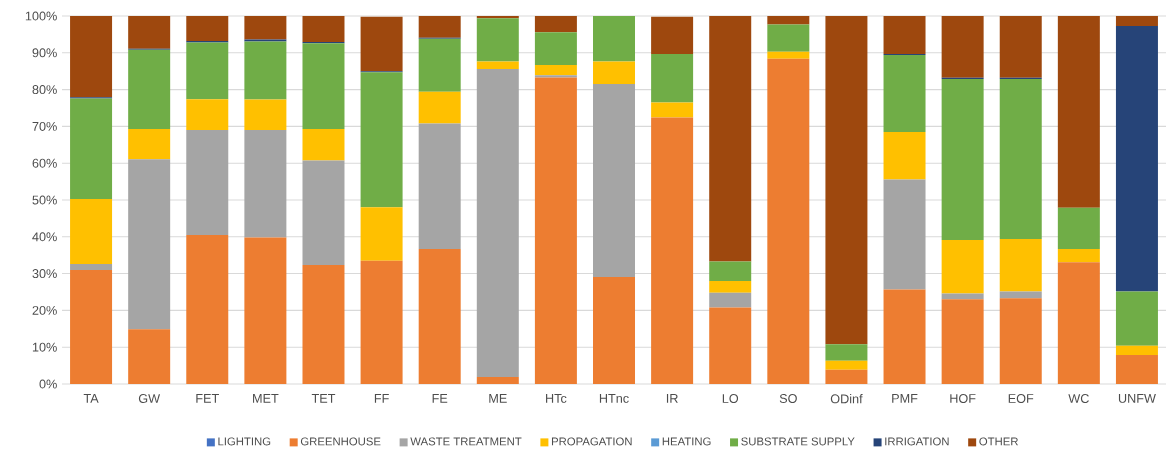 Image resolution: width=1171 pixels, height=463 pixels. I want to click on legend-label: IRRIGATION, so click(917, 441).